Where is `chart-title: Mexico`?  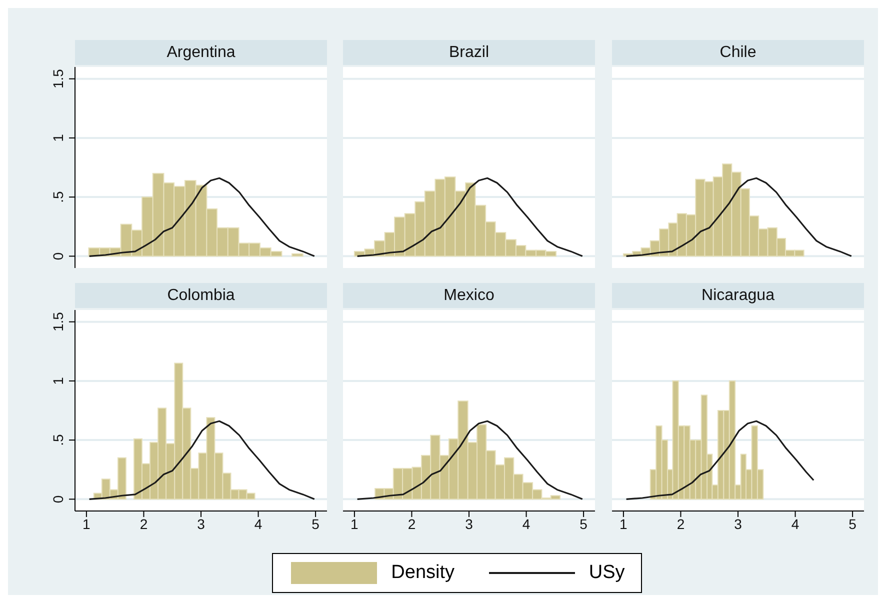 chart-title: Mexico is located at coordinates (469, 295).